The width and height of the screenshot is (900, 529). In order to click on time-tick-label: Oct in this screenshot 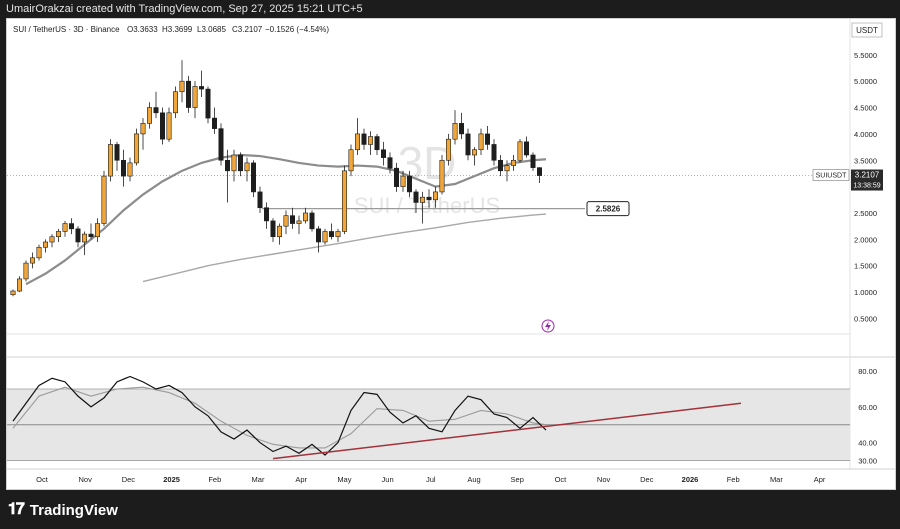, I will do `click(42, 479)`.